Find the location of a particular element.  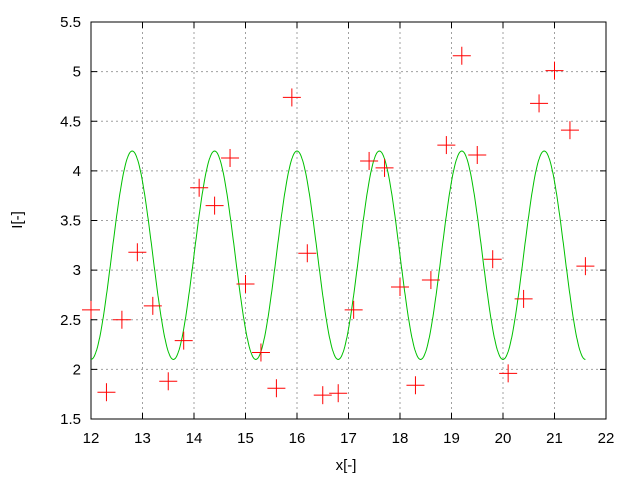

y-tick-label: 5 is located at coordinates (77, 72).